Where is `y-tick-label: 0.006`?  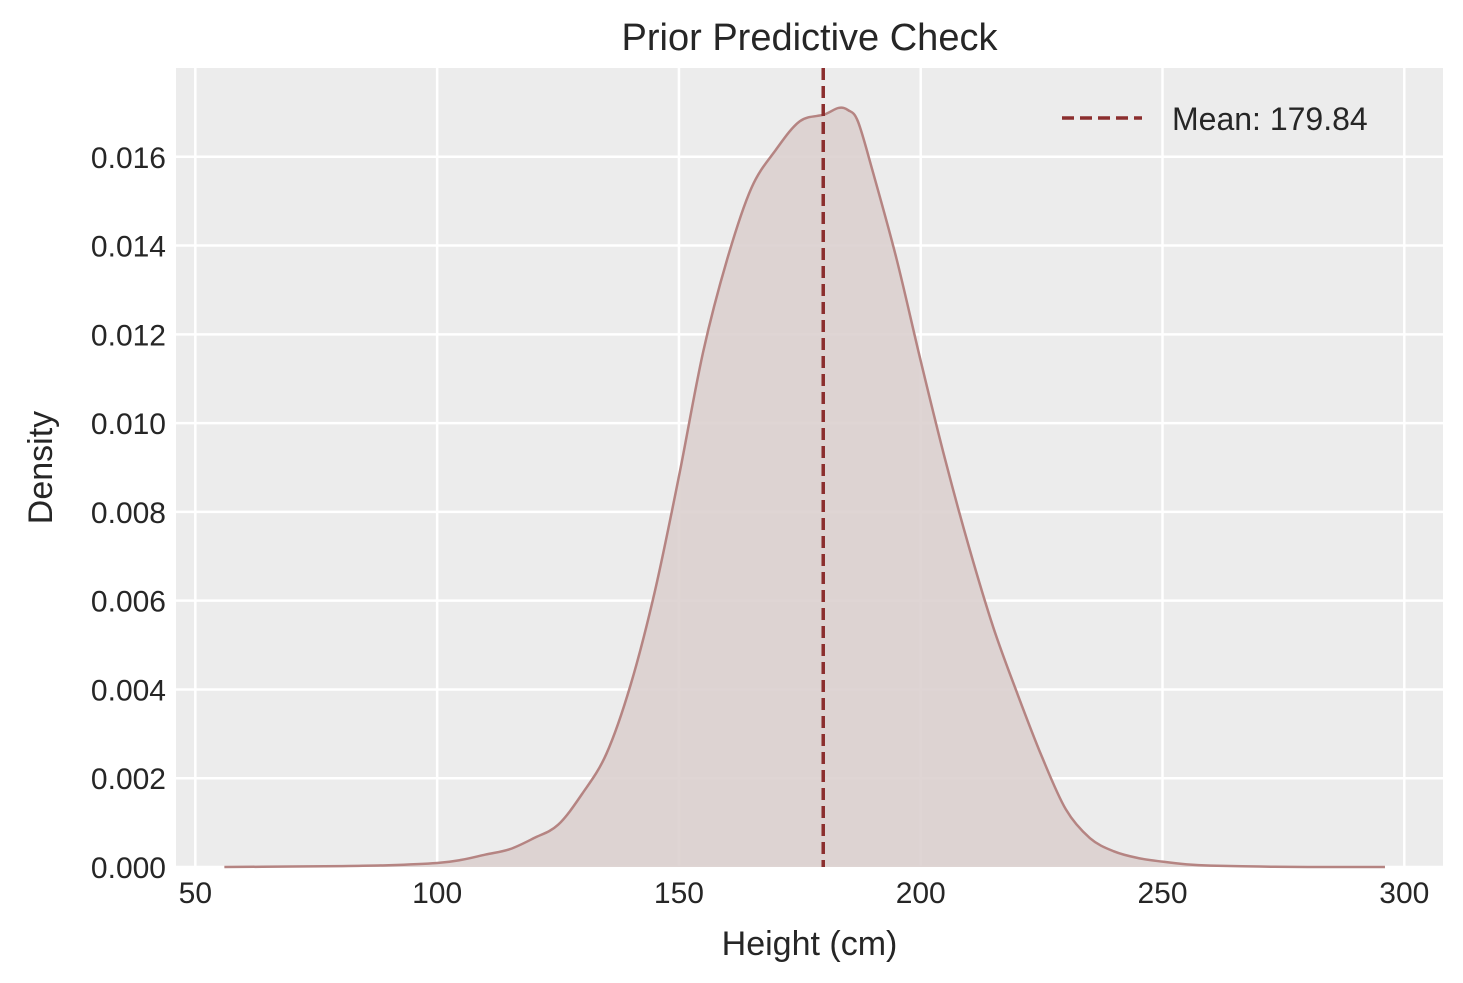
y-tick-label: 0.006 is located at coordinates (128, 602).